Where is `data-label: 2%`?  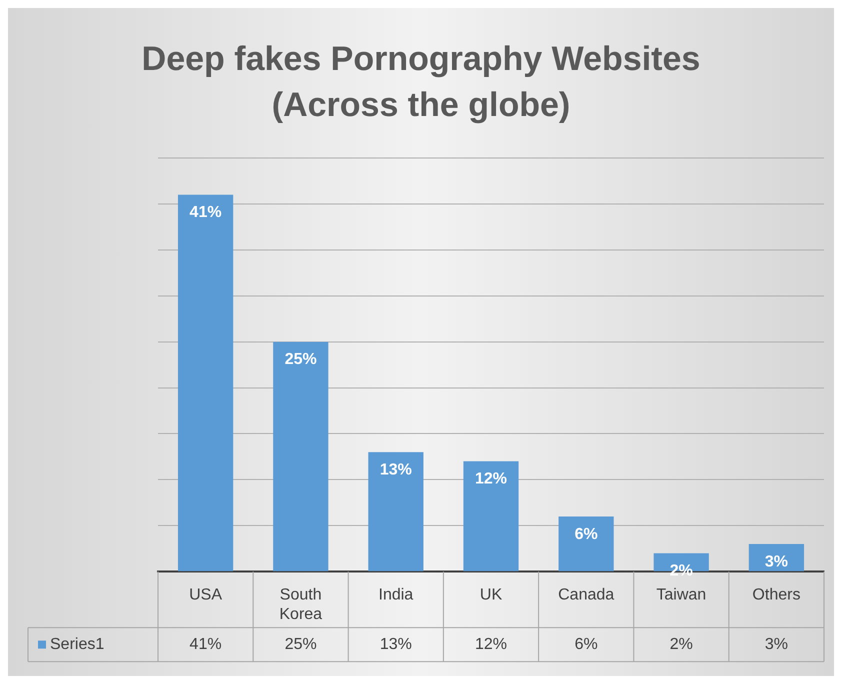 data-label: 2% is located at coordinates (681, 645).